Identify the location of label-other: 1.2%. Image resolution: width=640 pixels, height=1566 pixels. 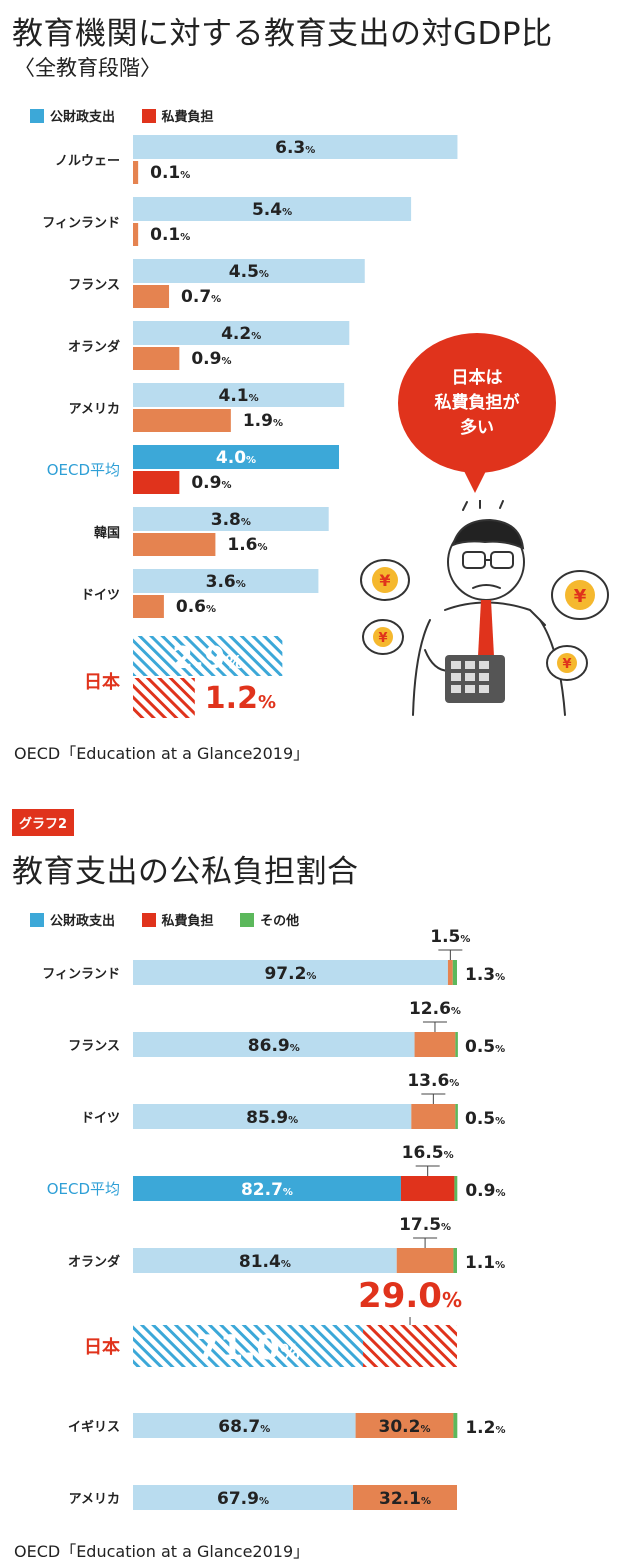
(485, 1428).